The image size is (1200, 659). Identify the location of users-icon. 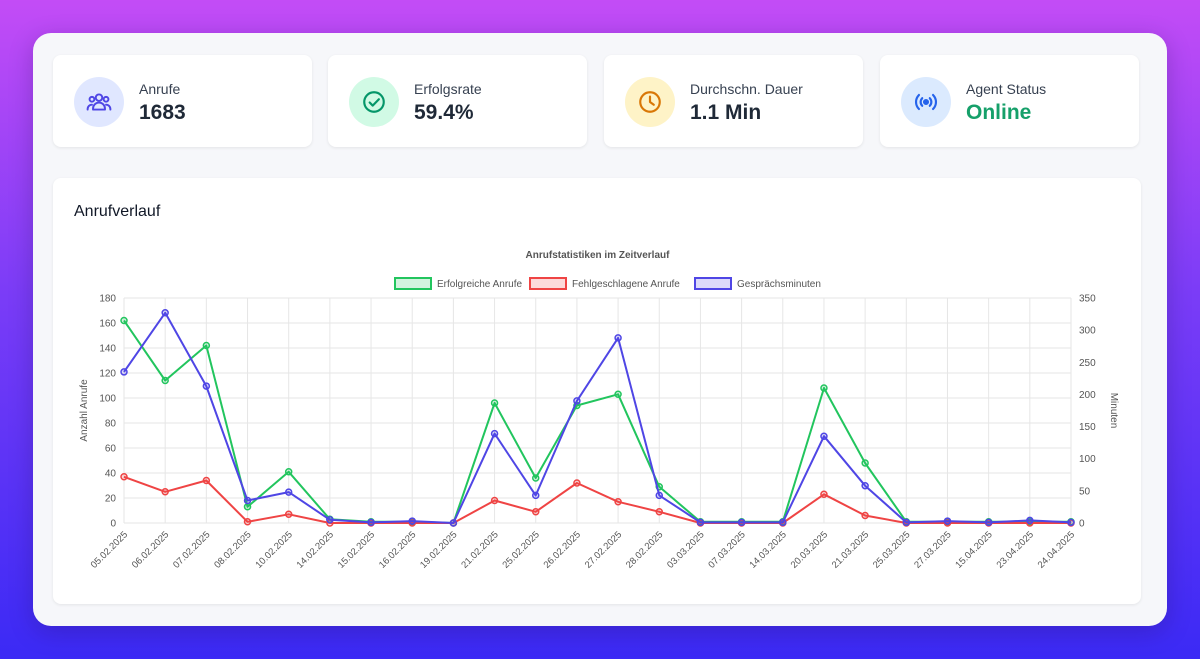
(99, 102).